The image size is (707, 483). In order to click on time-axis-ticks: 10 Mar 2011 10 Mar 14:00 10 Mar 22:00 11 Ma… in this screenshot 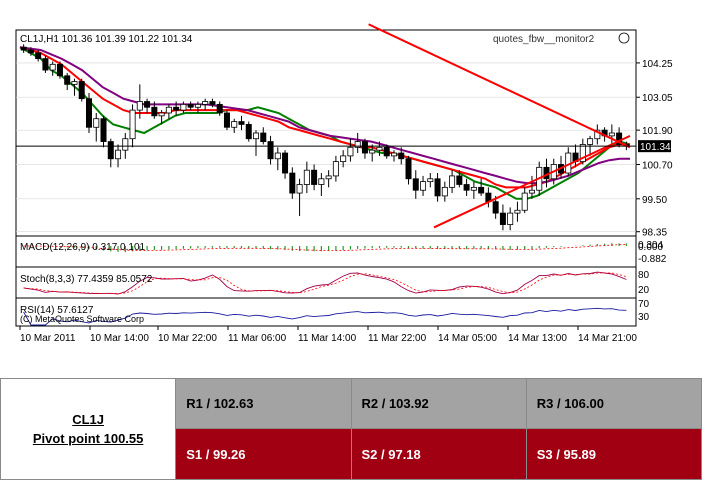, I will do `click(328, 335)`.